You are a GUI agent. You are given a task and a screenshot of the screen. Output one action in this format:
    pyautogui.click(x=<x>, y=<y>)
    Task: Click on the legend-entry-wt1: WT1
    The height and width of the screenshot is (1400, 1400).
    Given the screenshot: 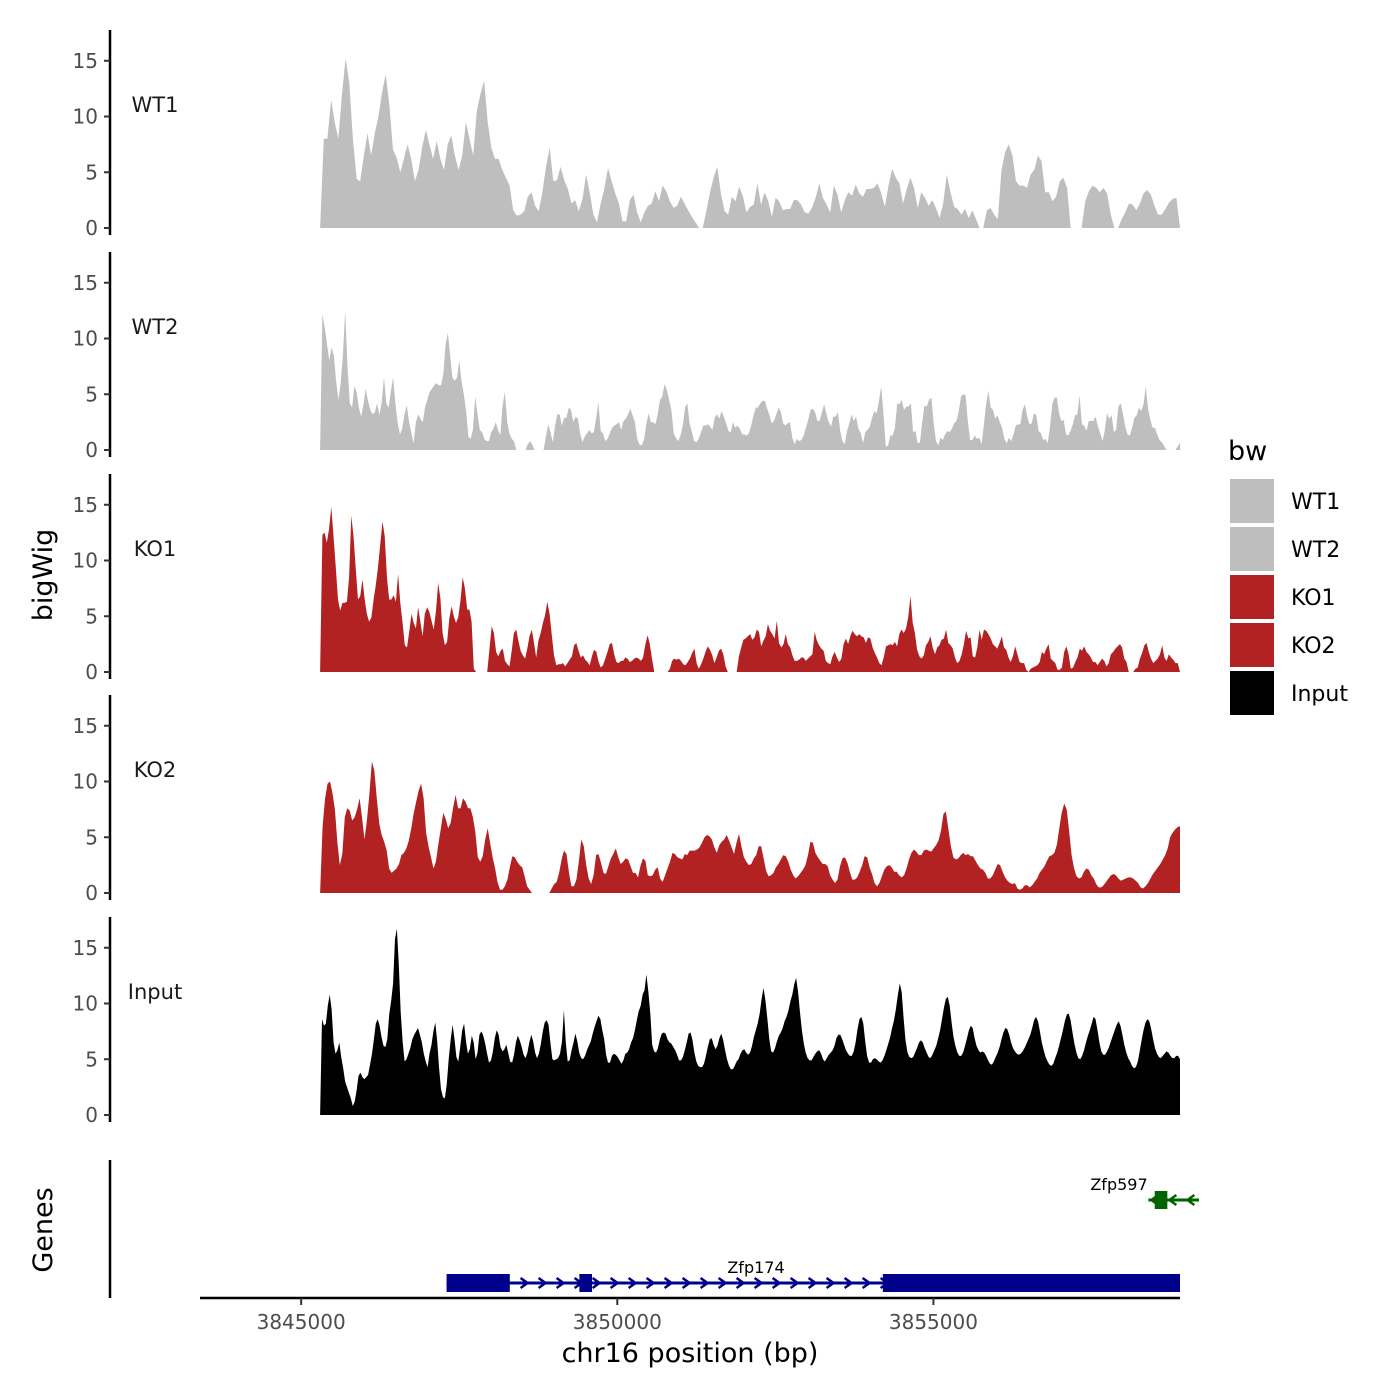 What is the action you would take?
    pyautogui.click(x=1285, y=501)
    